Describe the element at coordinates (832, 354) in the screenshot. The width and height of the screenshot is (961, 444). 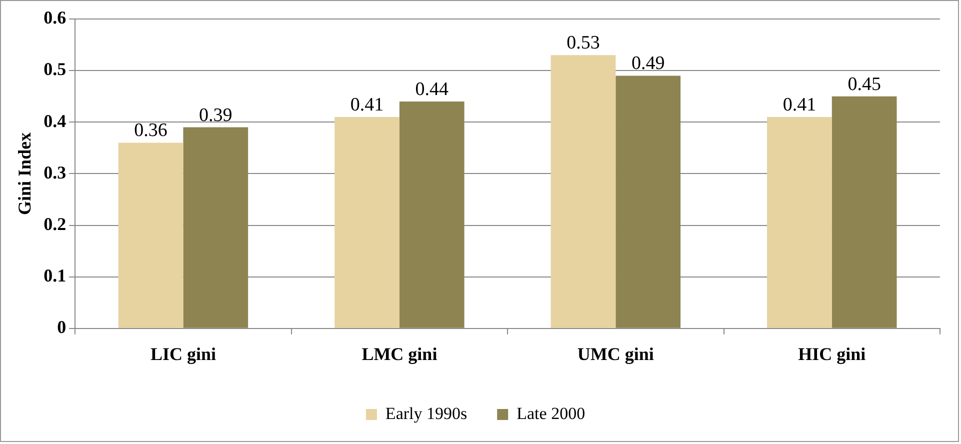
I see `x-tick-label: HIC gini` at that location.